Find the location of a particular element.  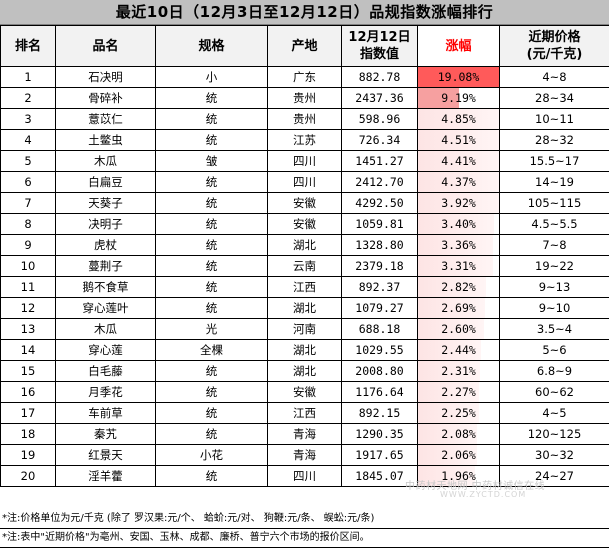

cell-rank: 5 is located at coordinates (28, 161).